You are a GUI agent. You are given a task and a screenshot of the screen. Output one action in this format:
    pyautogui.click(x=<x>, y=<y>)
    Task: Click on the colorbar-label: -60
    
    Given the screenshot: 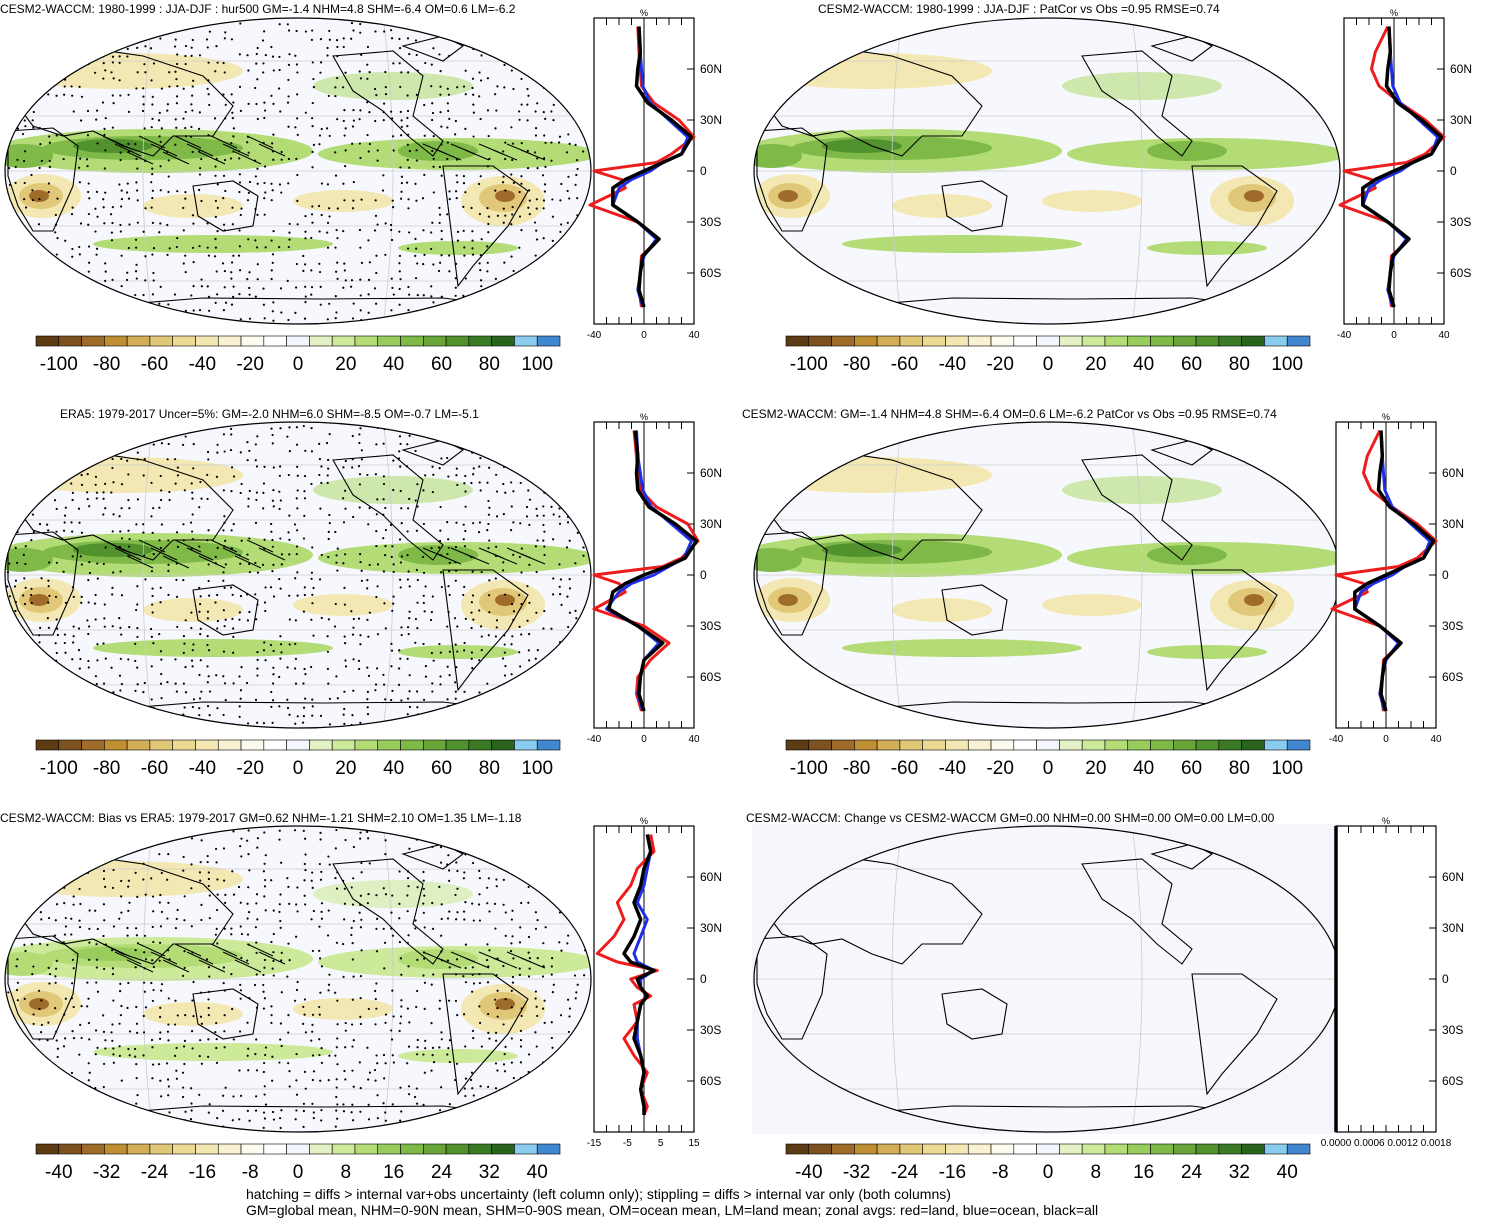 What is the action you would take?
    pyautogui.click(x=904, y=364)
    